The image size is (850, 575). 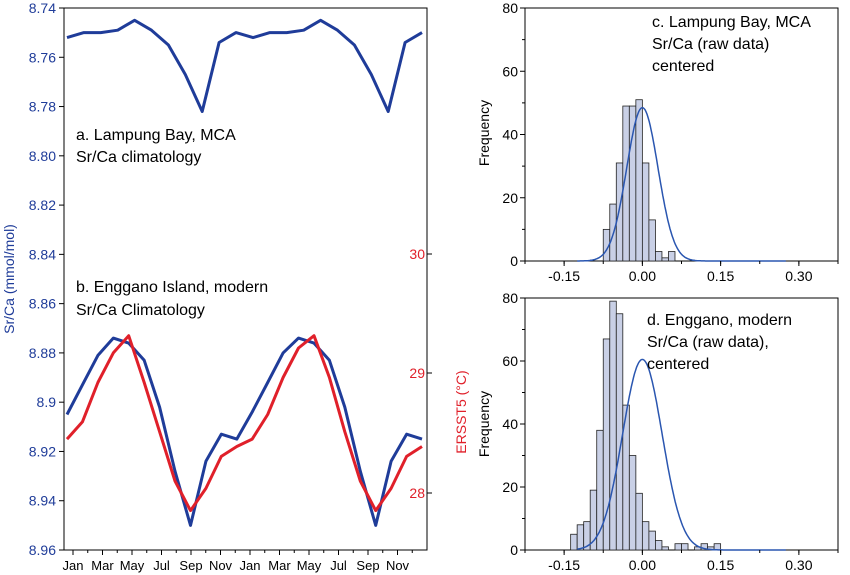 I want to click on y-tick-label: 8.80, so click(x=42, y=156).